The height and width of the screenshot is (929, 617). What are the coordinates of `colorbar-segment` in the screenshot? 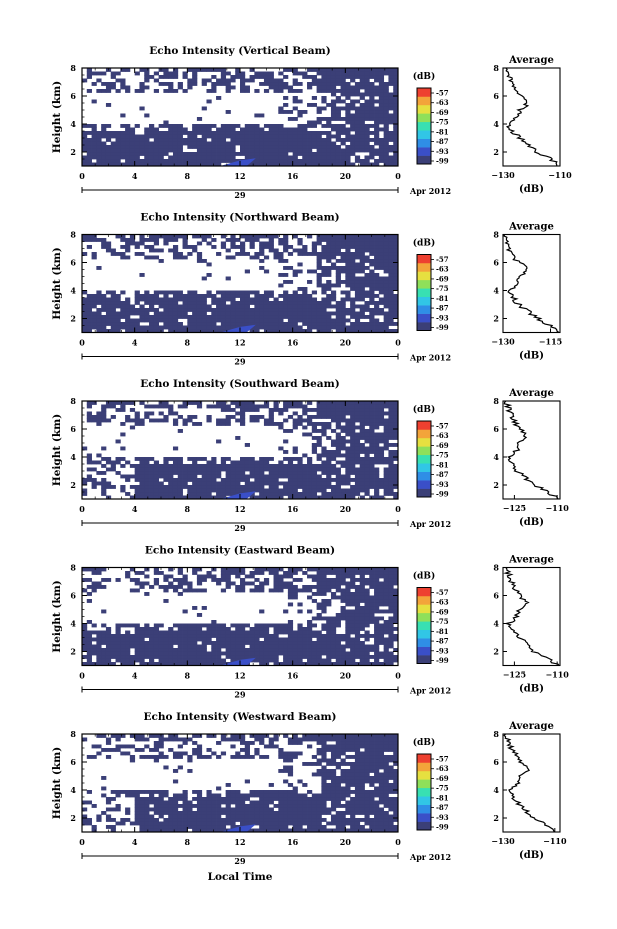 It's located at (424, 467).